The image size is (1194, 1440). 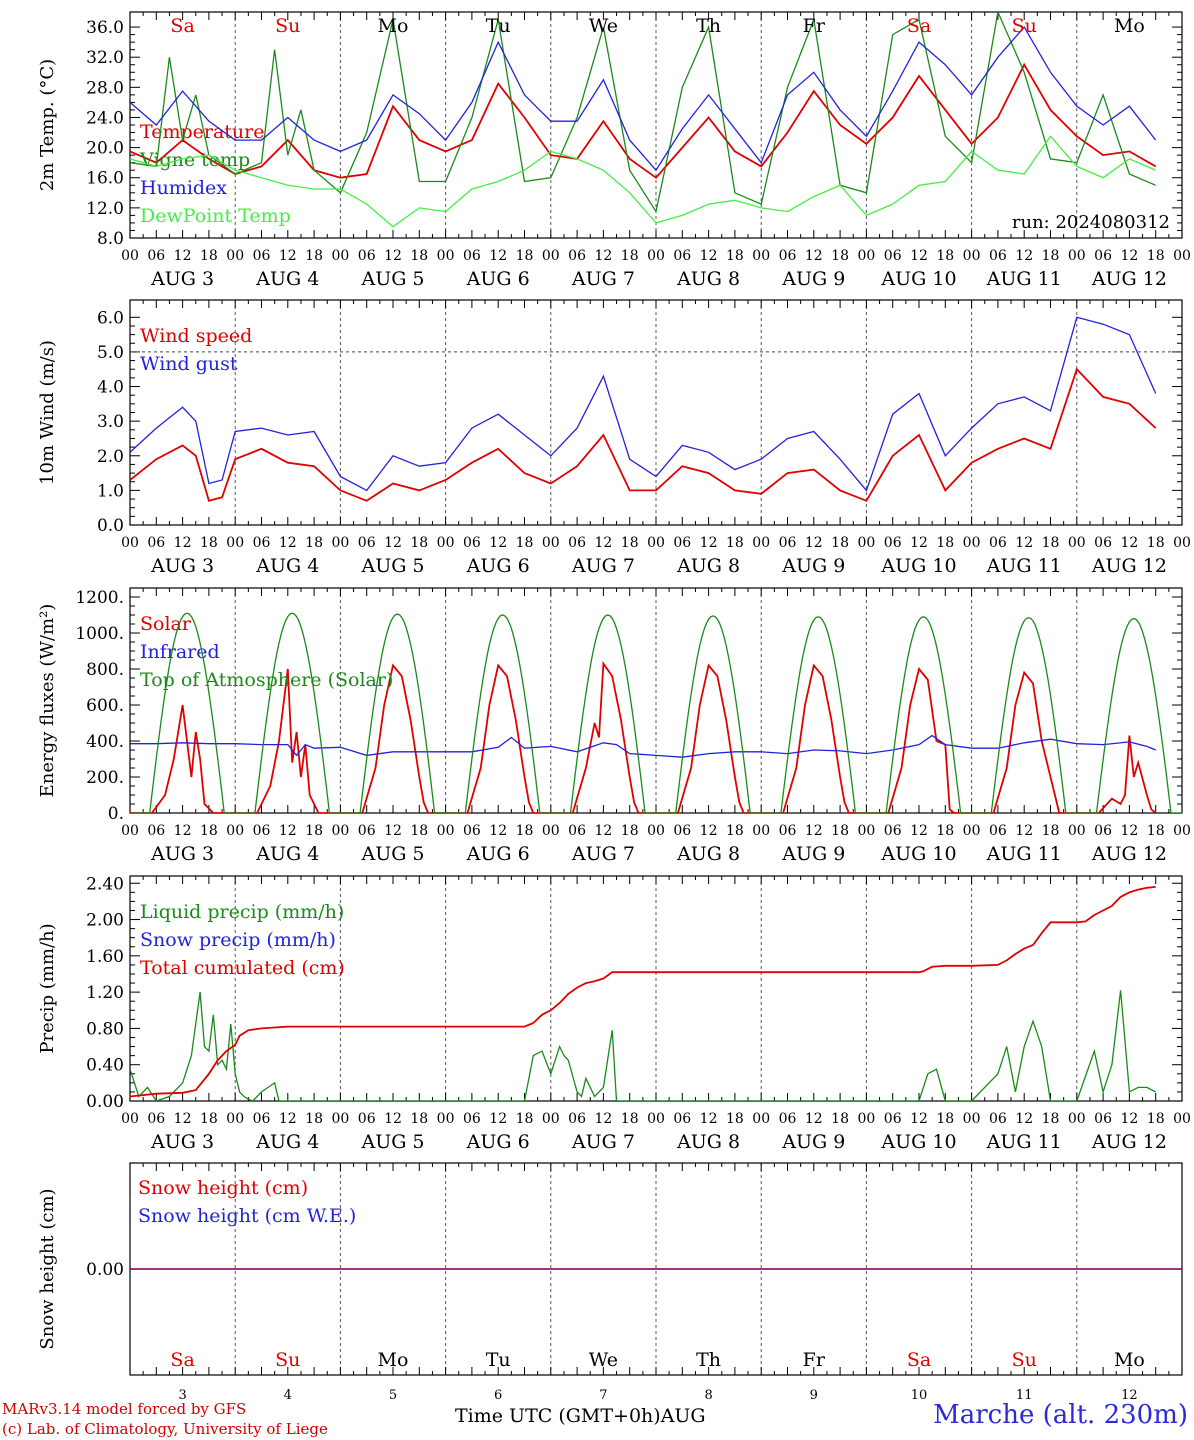 I want to click on day-number-label: 8, so click(x=708, y=1395).